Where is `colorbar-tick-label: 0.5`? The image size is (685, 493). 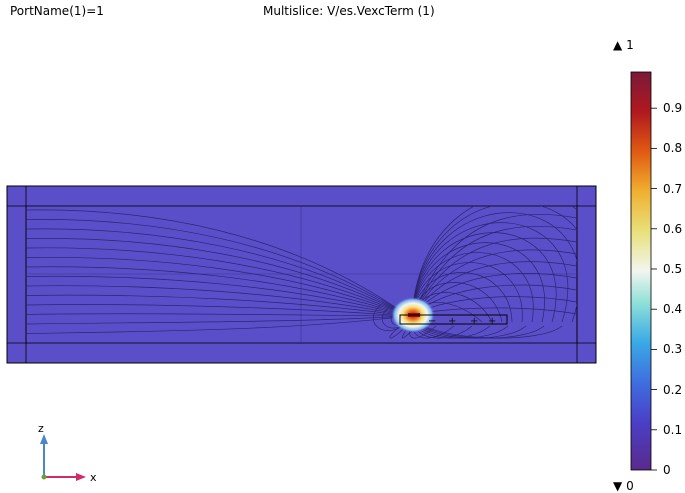 colorbar-tick-label: 0.5 is located at coordinates (673, 268).